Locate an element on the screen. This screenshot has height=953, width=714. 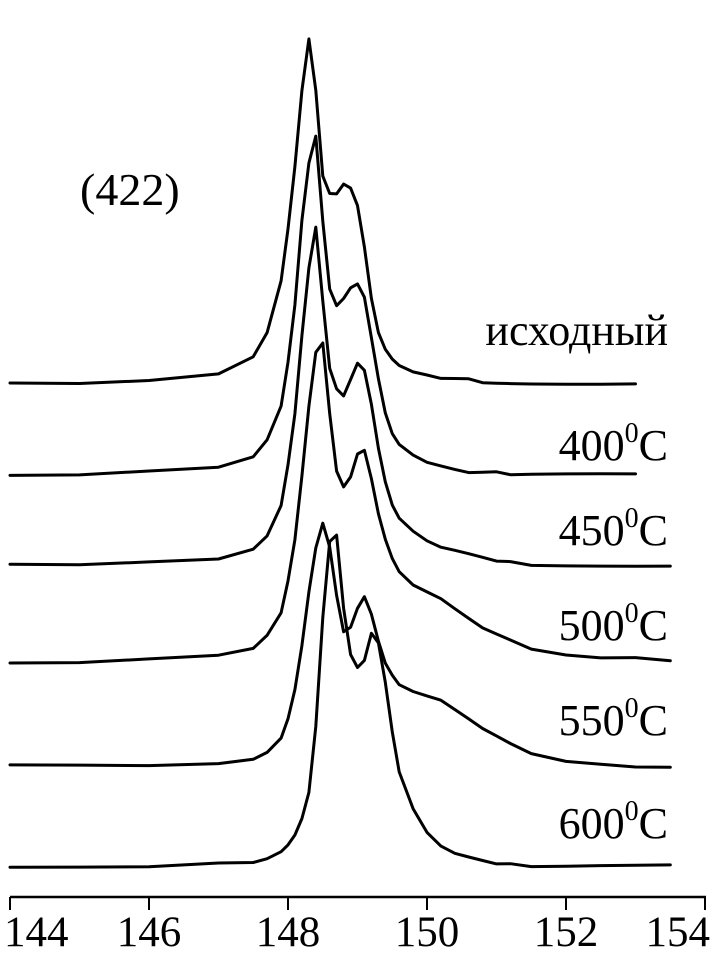
x-tick-label-148: 148 is located at coordinates (288, 931).